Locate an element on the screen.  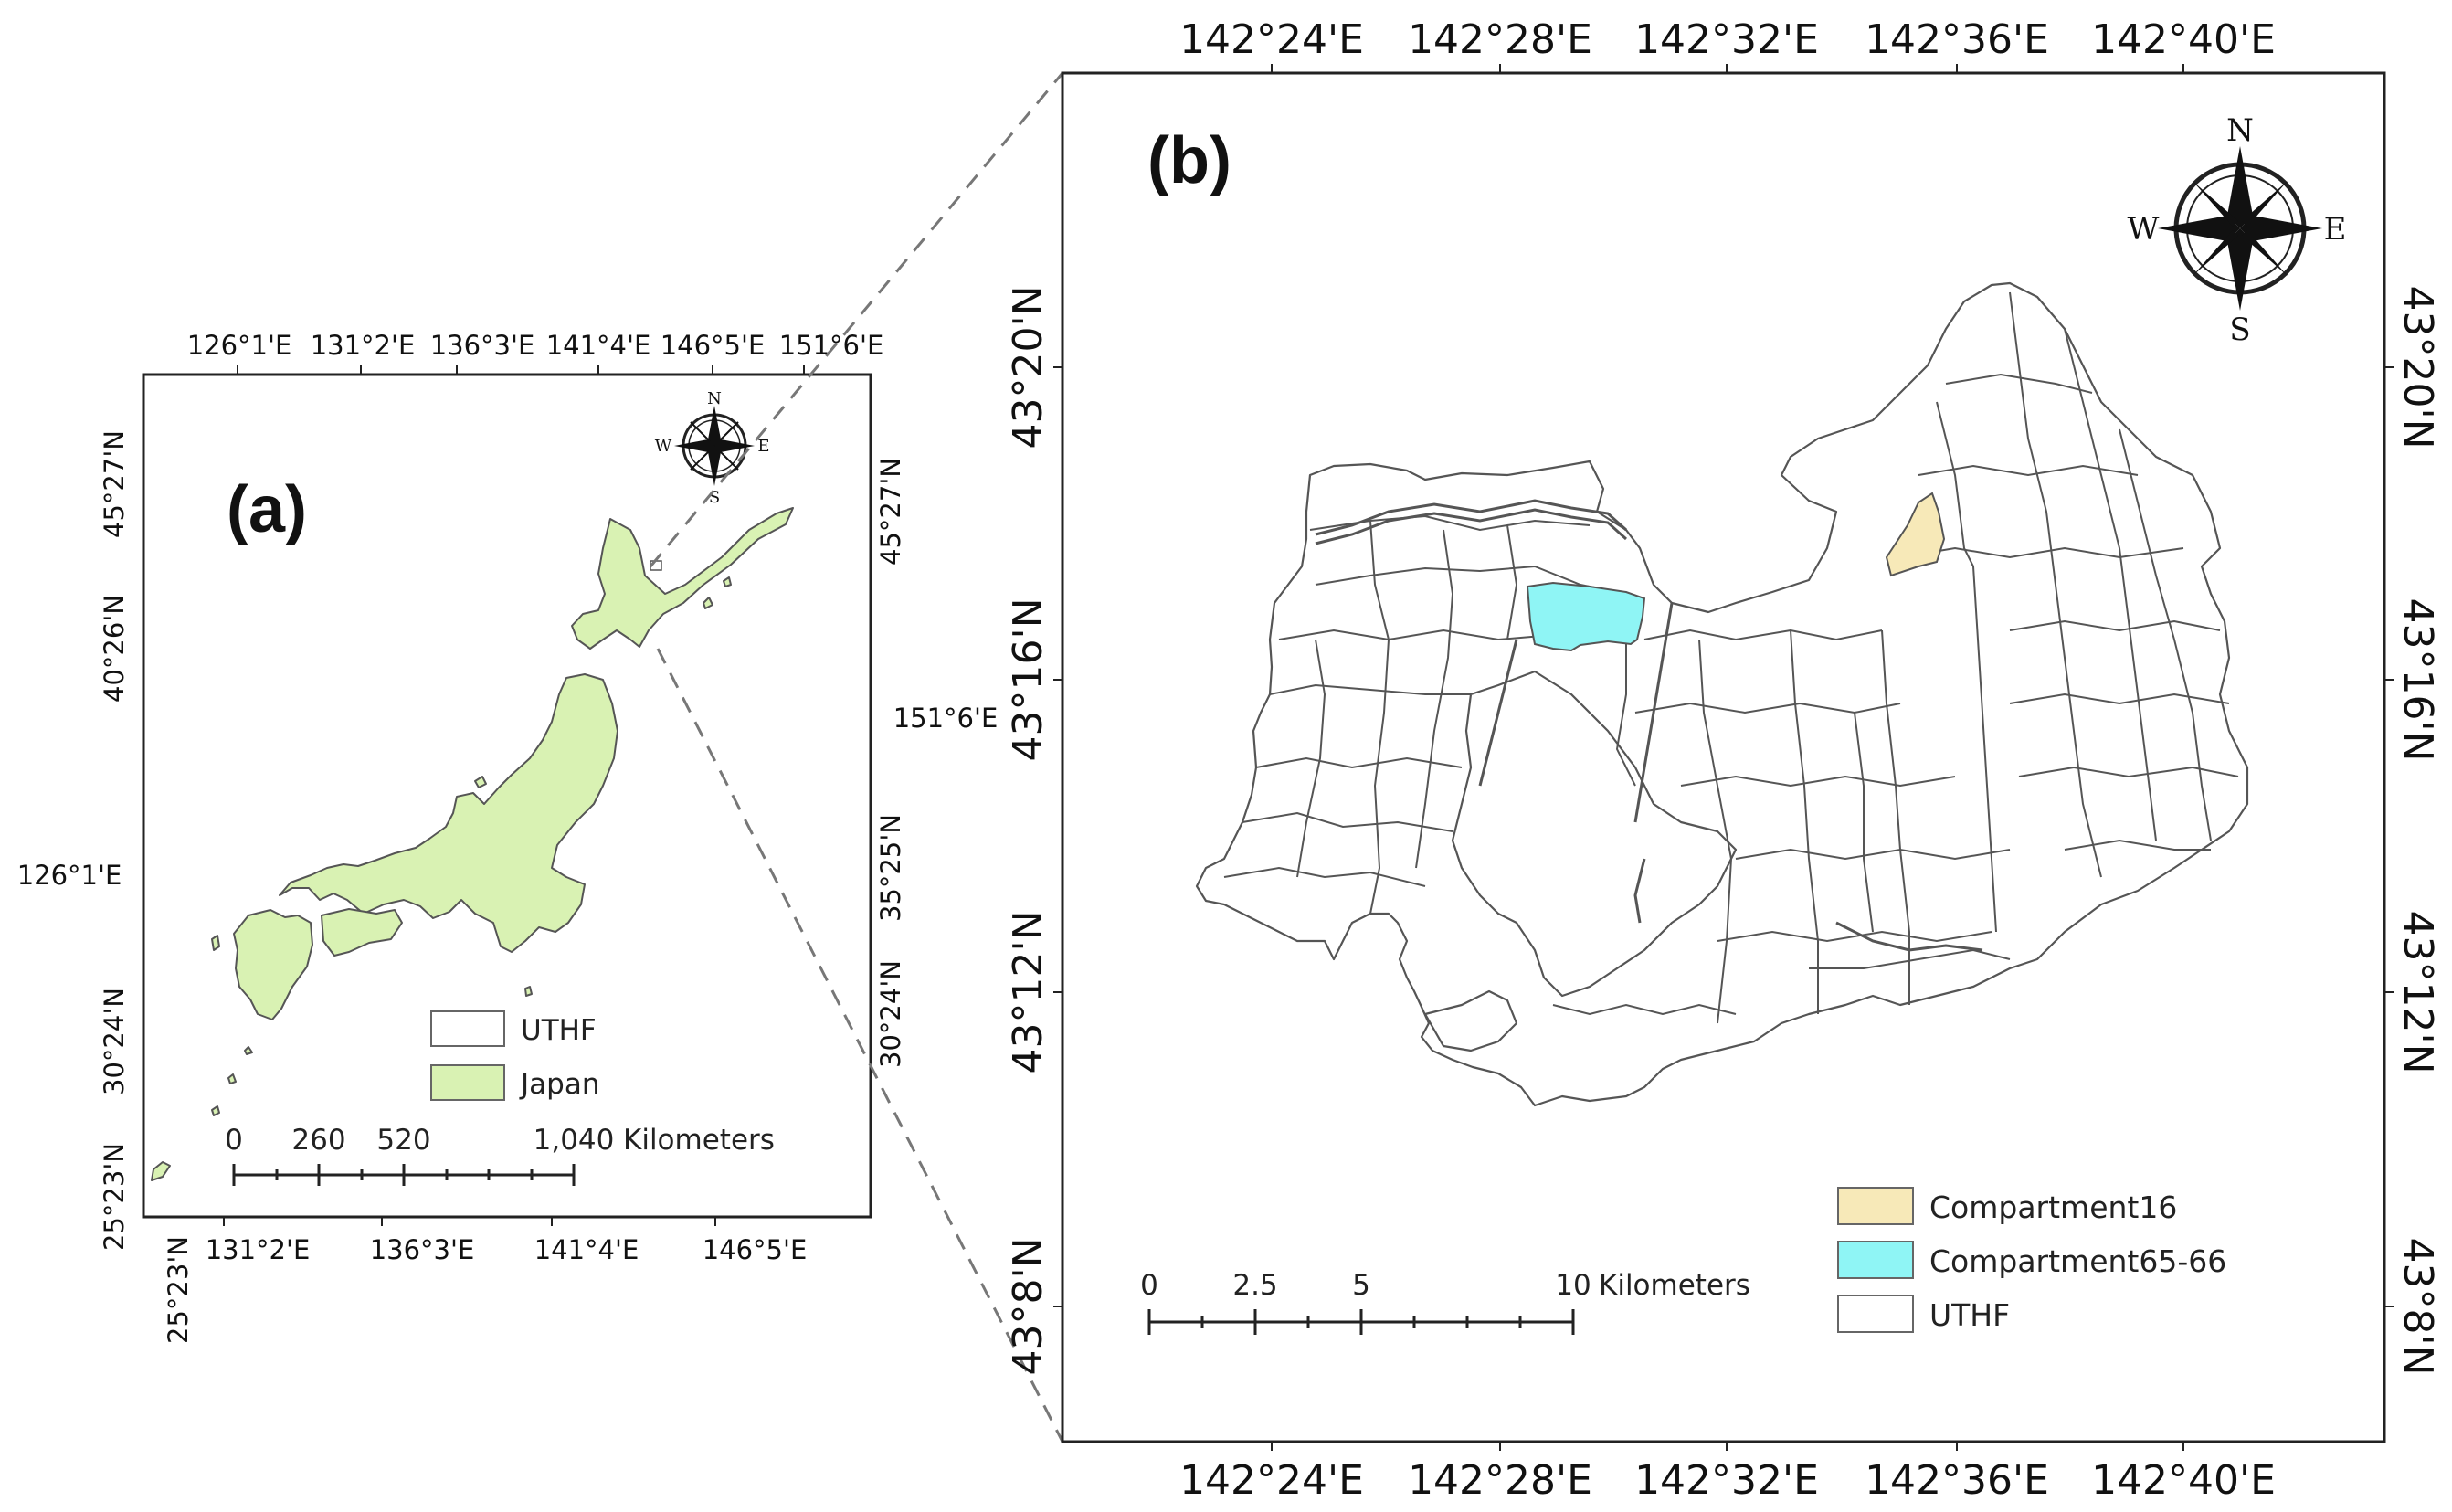
panel-b-left-tick-2: 43°12'N is located at coordinates (1028, 992).